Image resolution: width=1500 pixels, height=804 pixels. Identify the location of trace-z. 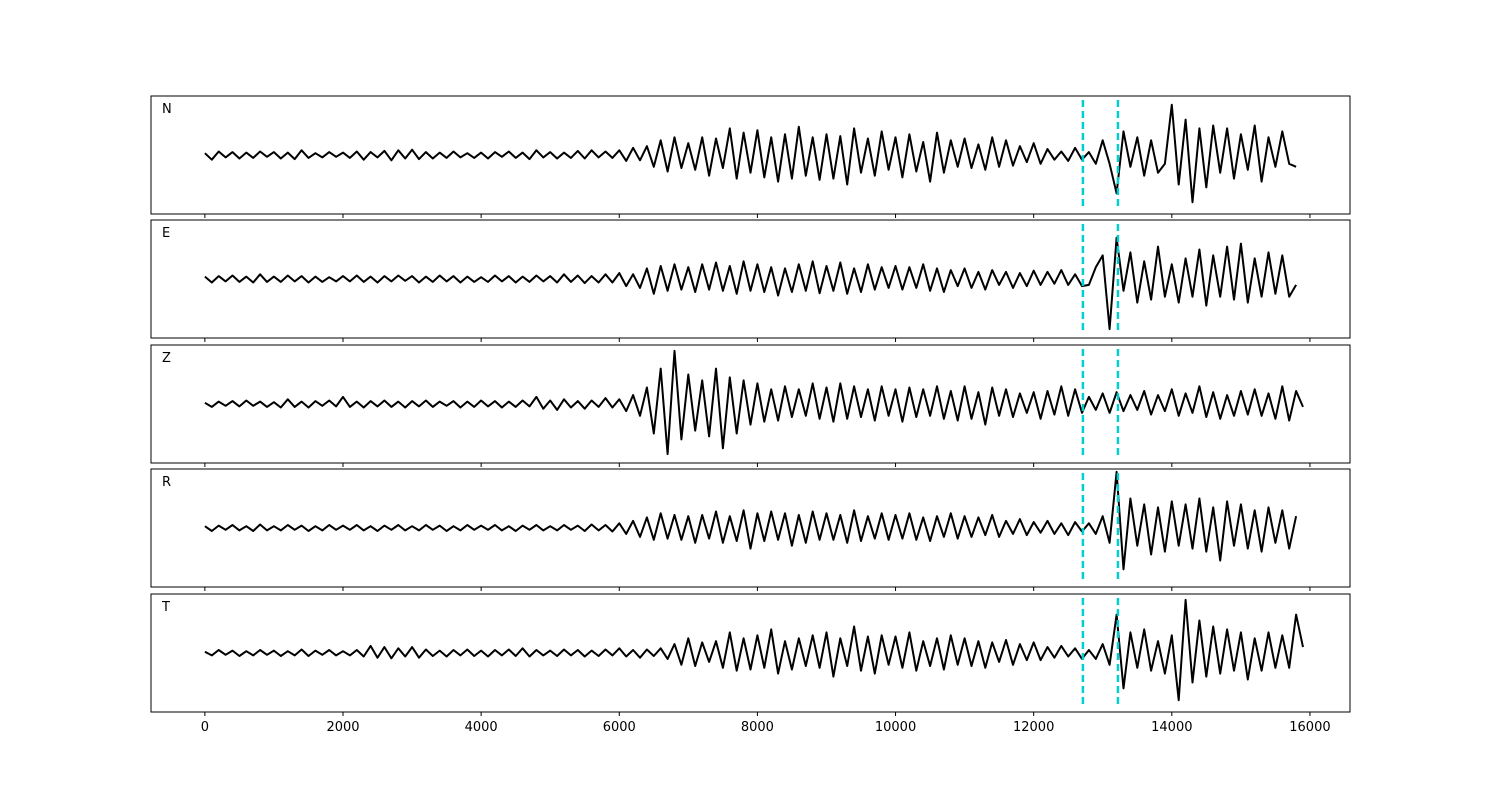
(754, 402).